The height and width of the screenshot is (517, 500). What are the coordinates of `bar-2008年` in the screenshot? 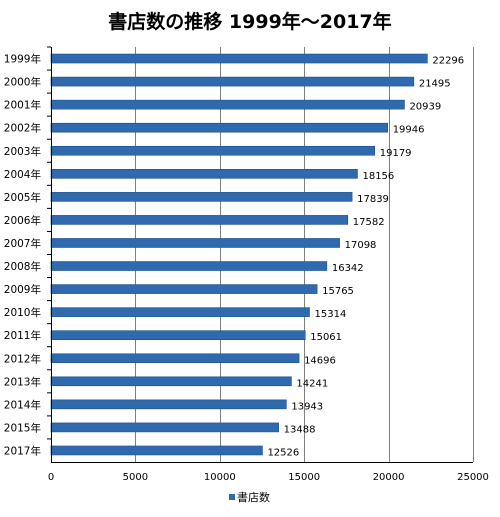 It's located at (189, 266).